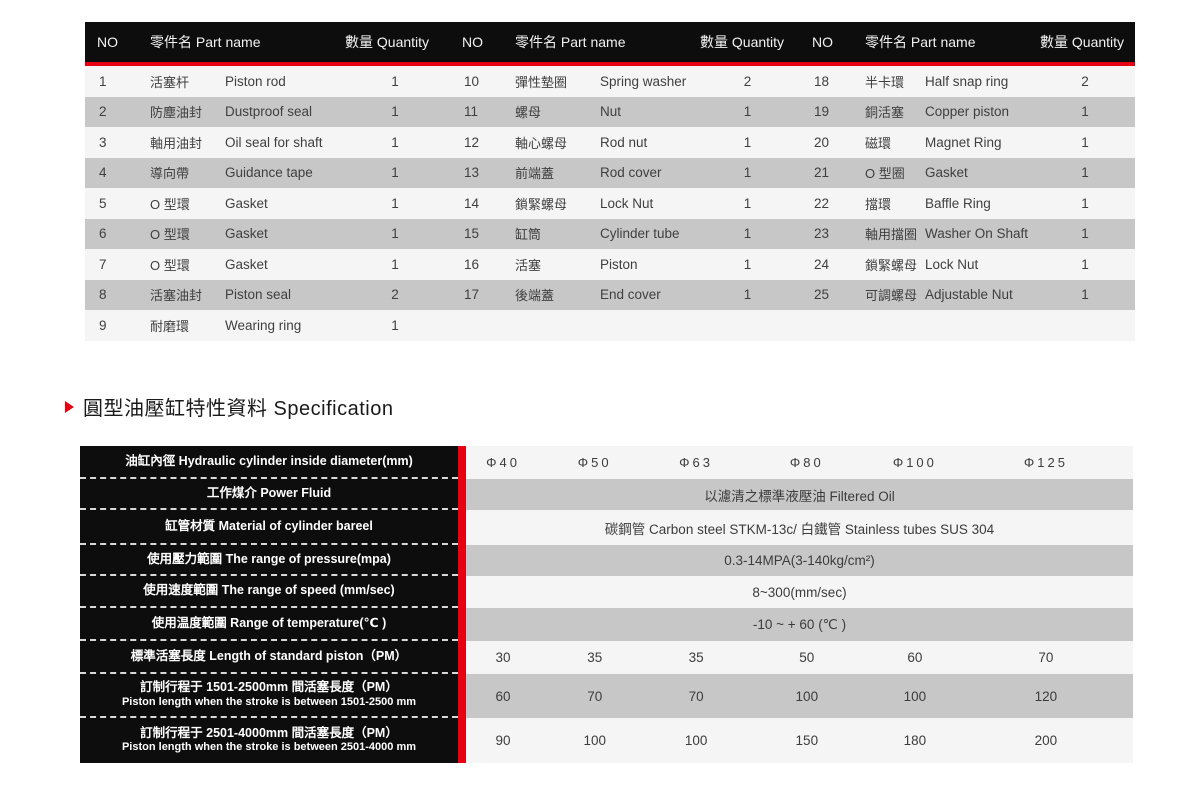 The width and height of the screenshot is (1200, 800). Describe the element at coordinates (920, 42) in the screenshot. I see `header-part-name-3: 零件名 Part name` at that location.